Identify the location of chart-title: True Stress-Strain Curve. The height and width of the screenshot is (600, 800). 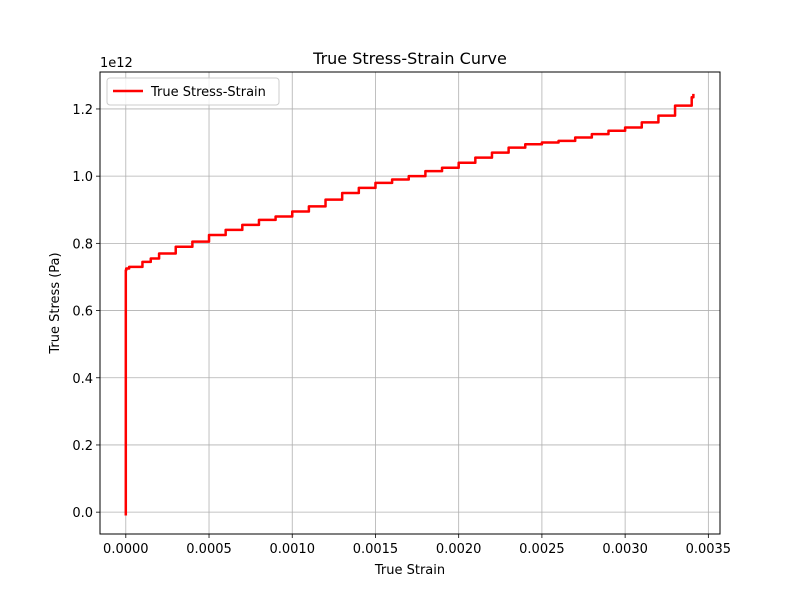
(409, 58).